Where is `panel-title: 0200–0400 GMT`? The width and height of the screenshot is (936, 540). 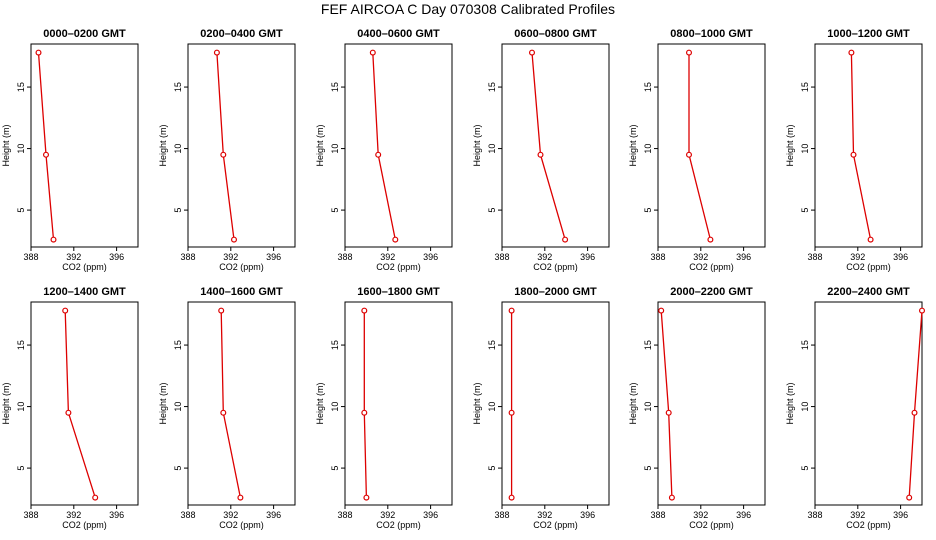 panel-title: 0200–0400 GMT is located at coordinates (241, 34).